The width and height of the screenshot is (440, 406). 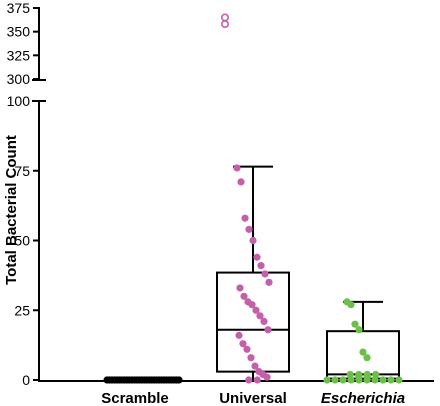 I want to click on y-tick-label: 375, so click(x=19, y=8).